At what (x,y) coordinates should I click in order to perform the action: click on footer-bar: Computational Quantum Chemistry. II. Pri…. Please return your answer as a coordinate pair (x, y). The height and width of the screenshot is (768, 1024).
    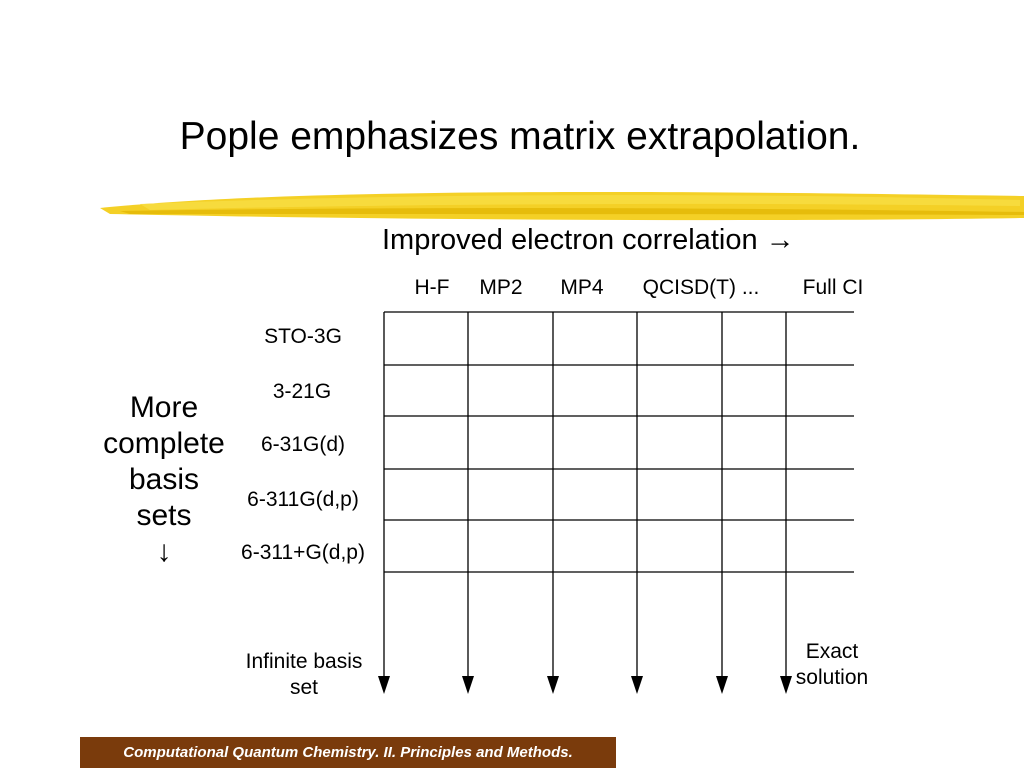
    Looking at the image, I should click on (348, 752).